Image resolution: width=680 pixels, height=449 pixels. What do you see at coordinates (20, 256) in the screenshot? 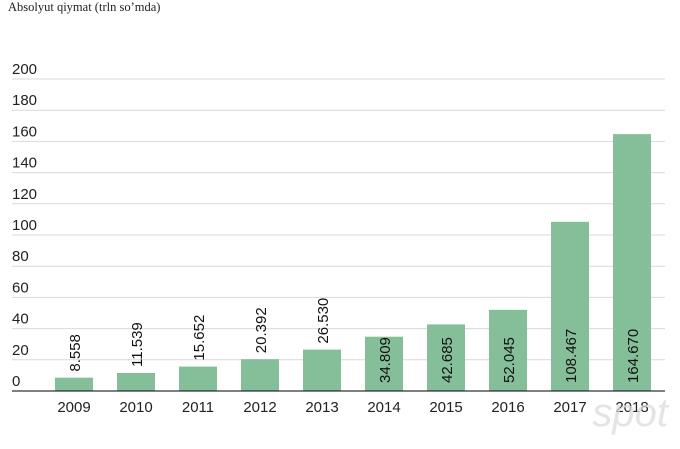
I see `y-tick-label: 80` at bounding box center [20, 256].